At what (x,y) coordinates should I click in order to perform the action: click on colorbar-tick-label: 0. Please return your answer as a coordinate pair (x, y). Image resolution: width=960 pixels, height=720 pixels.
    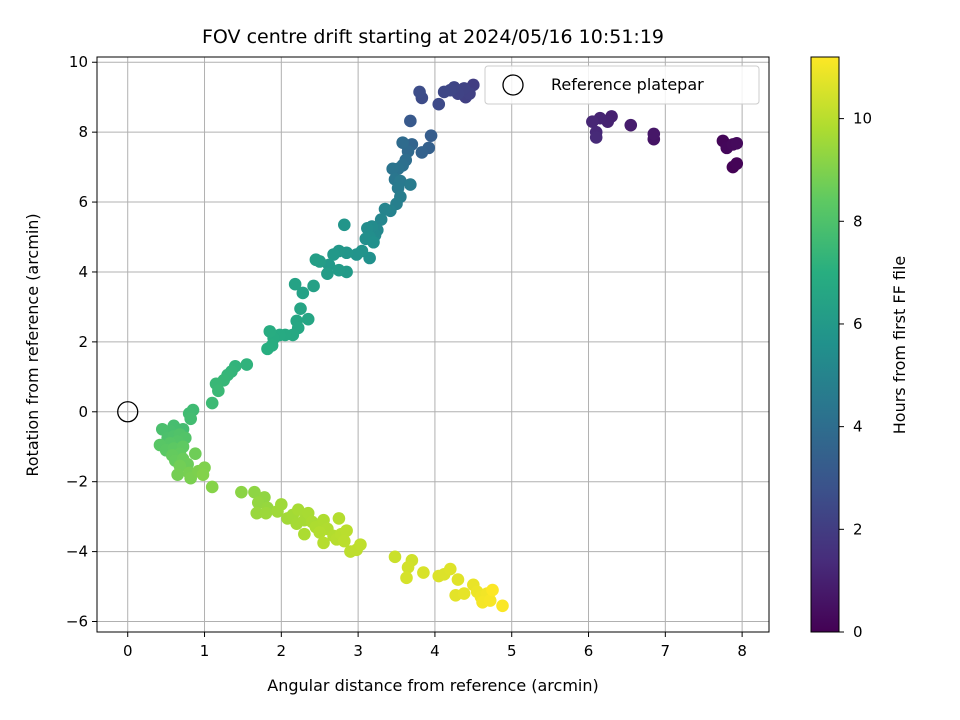
    Looking at the image, I should click on (858, 632).